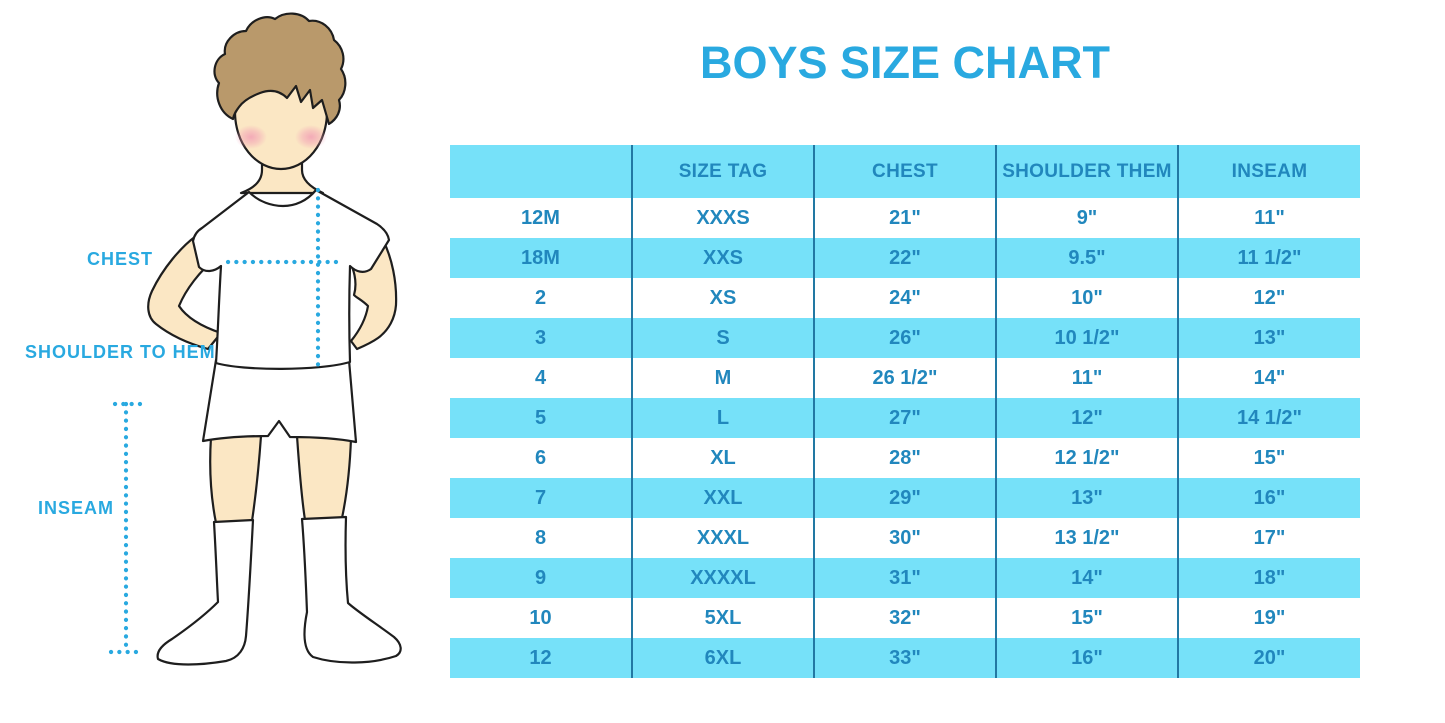 This screenshot has height=723, width=1445. I want to click on right-cheek, so click(311, 137).